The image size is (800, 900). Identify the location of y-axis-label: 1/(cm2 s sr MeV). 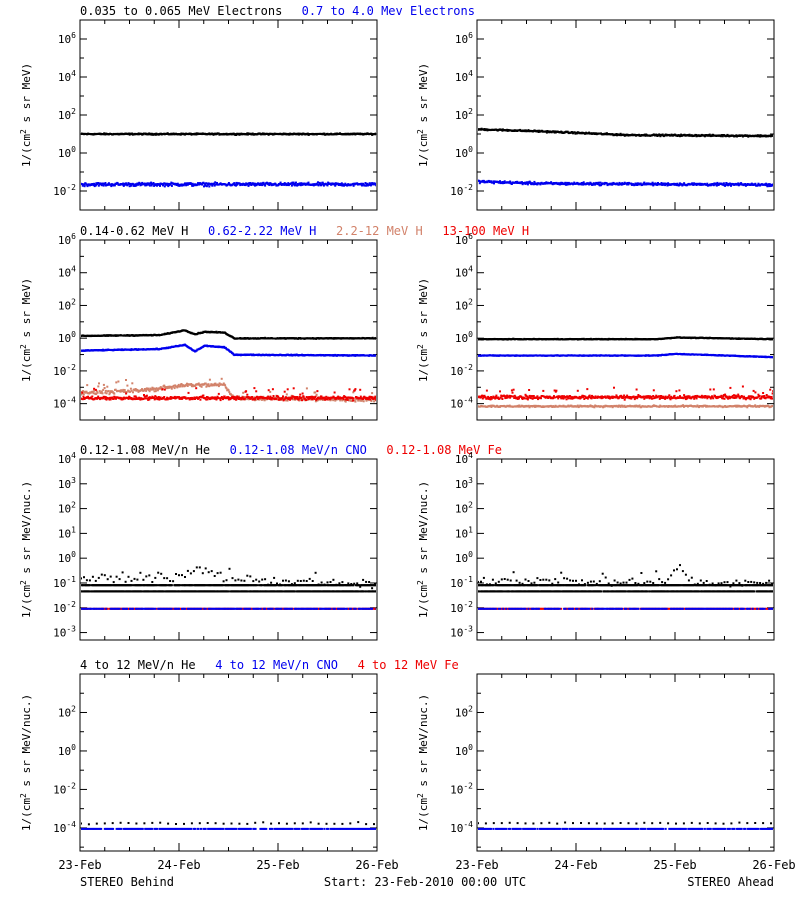
(423, 115).